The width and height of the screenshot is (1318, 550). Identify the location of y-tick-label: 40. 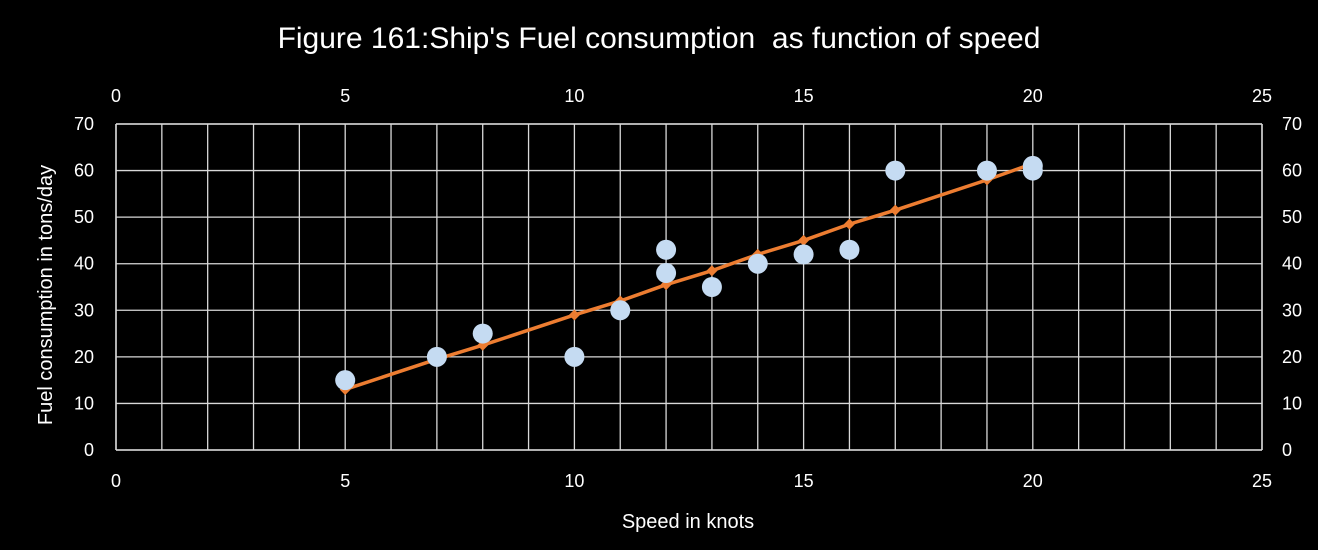
(84, 264).